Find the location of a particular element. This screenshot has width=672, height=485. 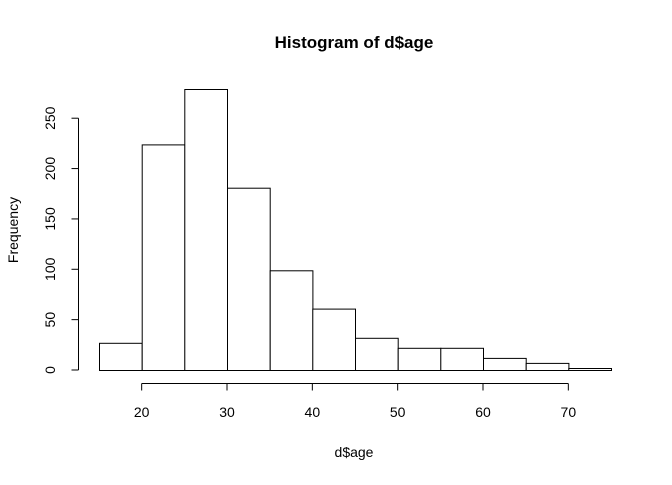

x-tick-label: 20 is located at coordinates (142, 412).